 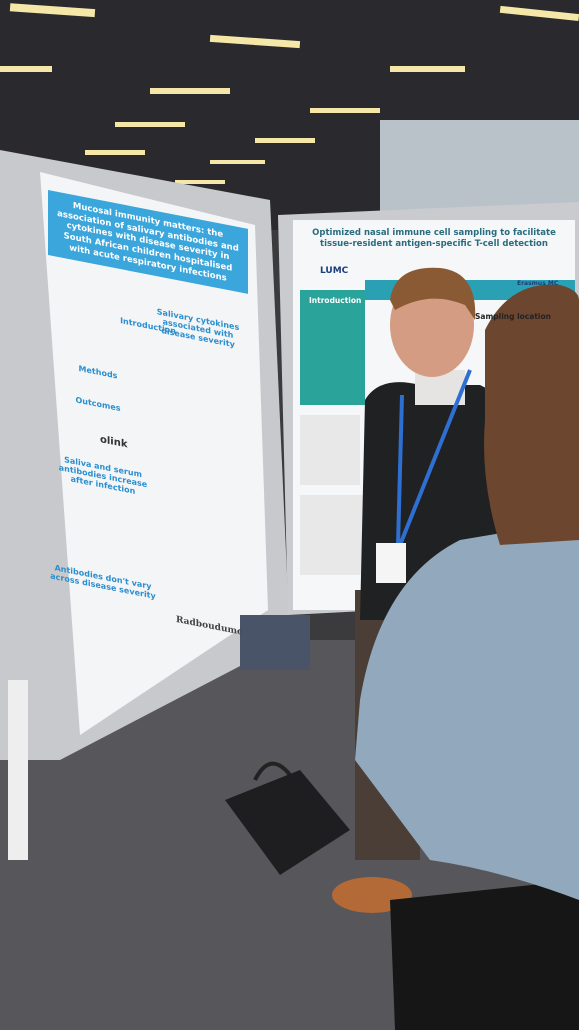 What do you see at coordinates (335, 300) in the screenshot?
I see `section-heading: Introduction` at bounding box center [335, 300].